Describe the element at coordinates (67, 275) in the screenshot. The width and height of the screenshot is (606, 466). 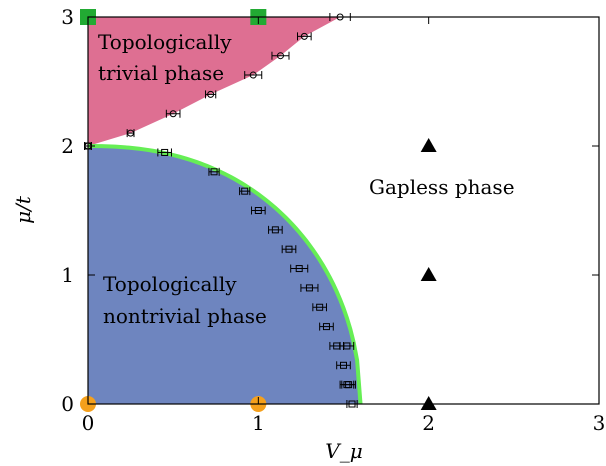
I see `y-tick-label: 1` at that location.